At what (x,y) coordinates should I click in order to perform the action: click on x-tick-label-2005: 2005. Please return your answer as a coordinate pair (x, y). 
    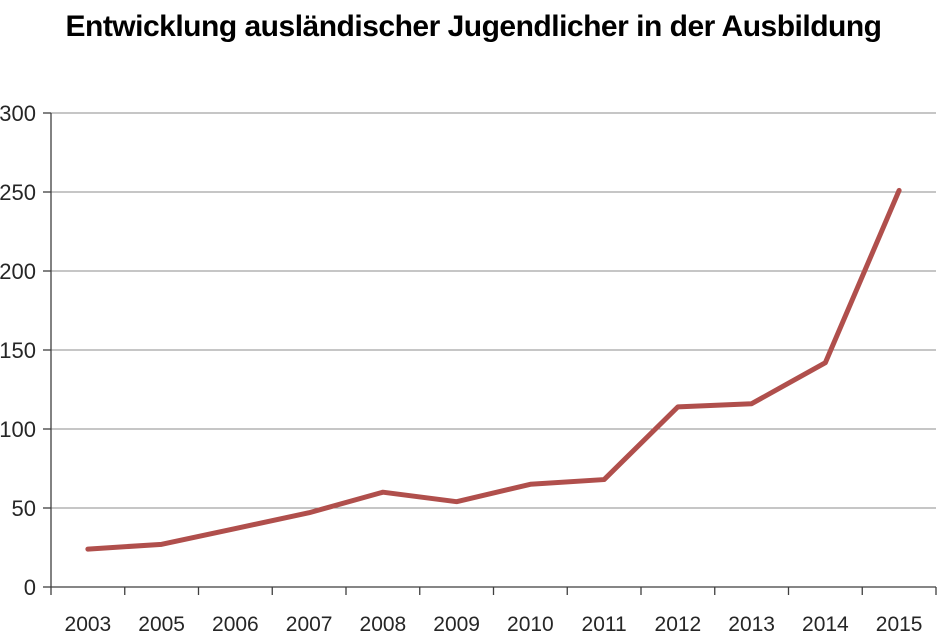
    Looking at the image, I should click on (161, 624).